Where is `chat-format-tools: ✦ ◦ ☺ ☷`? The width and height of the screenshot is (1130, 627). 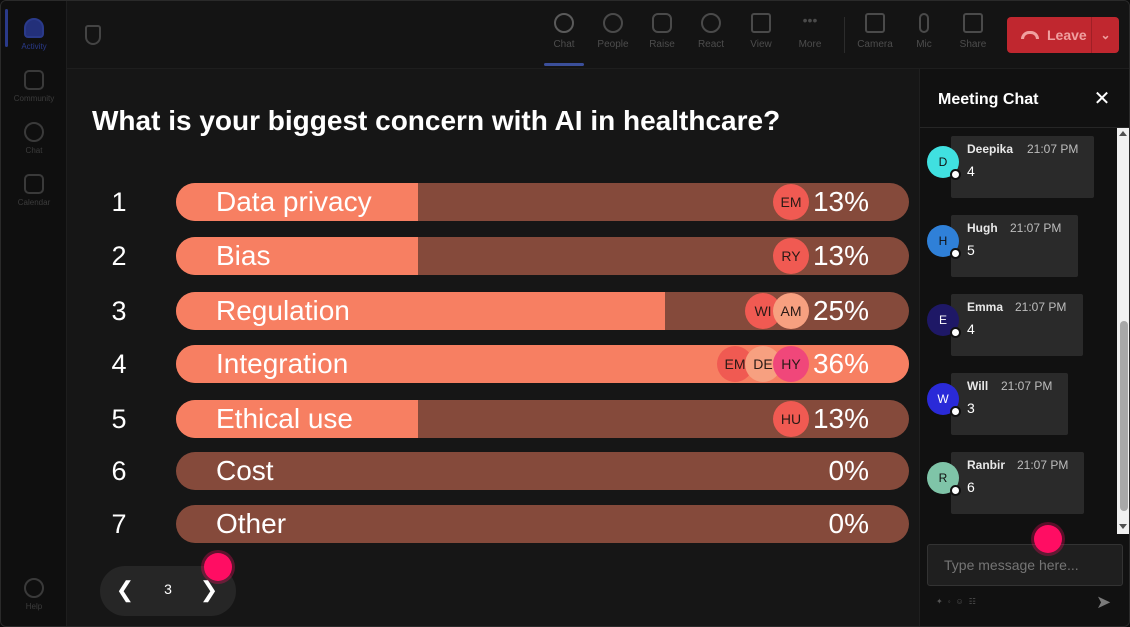 chat-format-tools: ✦ ◦ ☺ ☷ is located at coordinates (956, 601).